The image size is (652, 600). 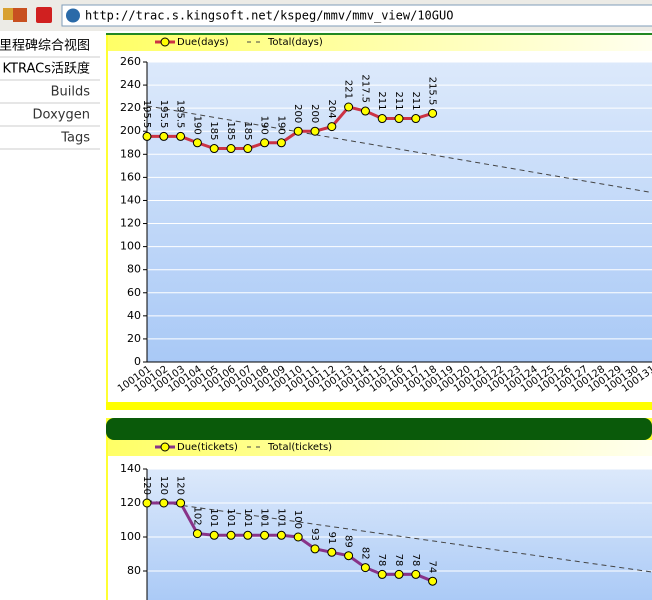 I want to click on y-tick-label: 20, so click(x=134, y=338).